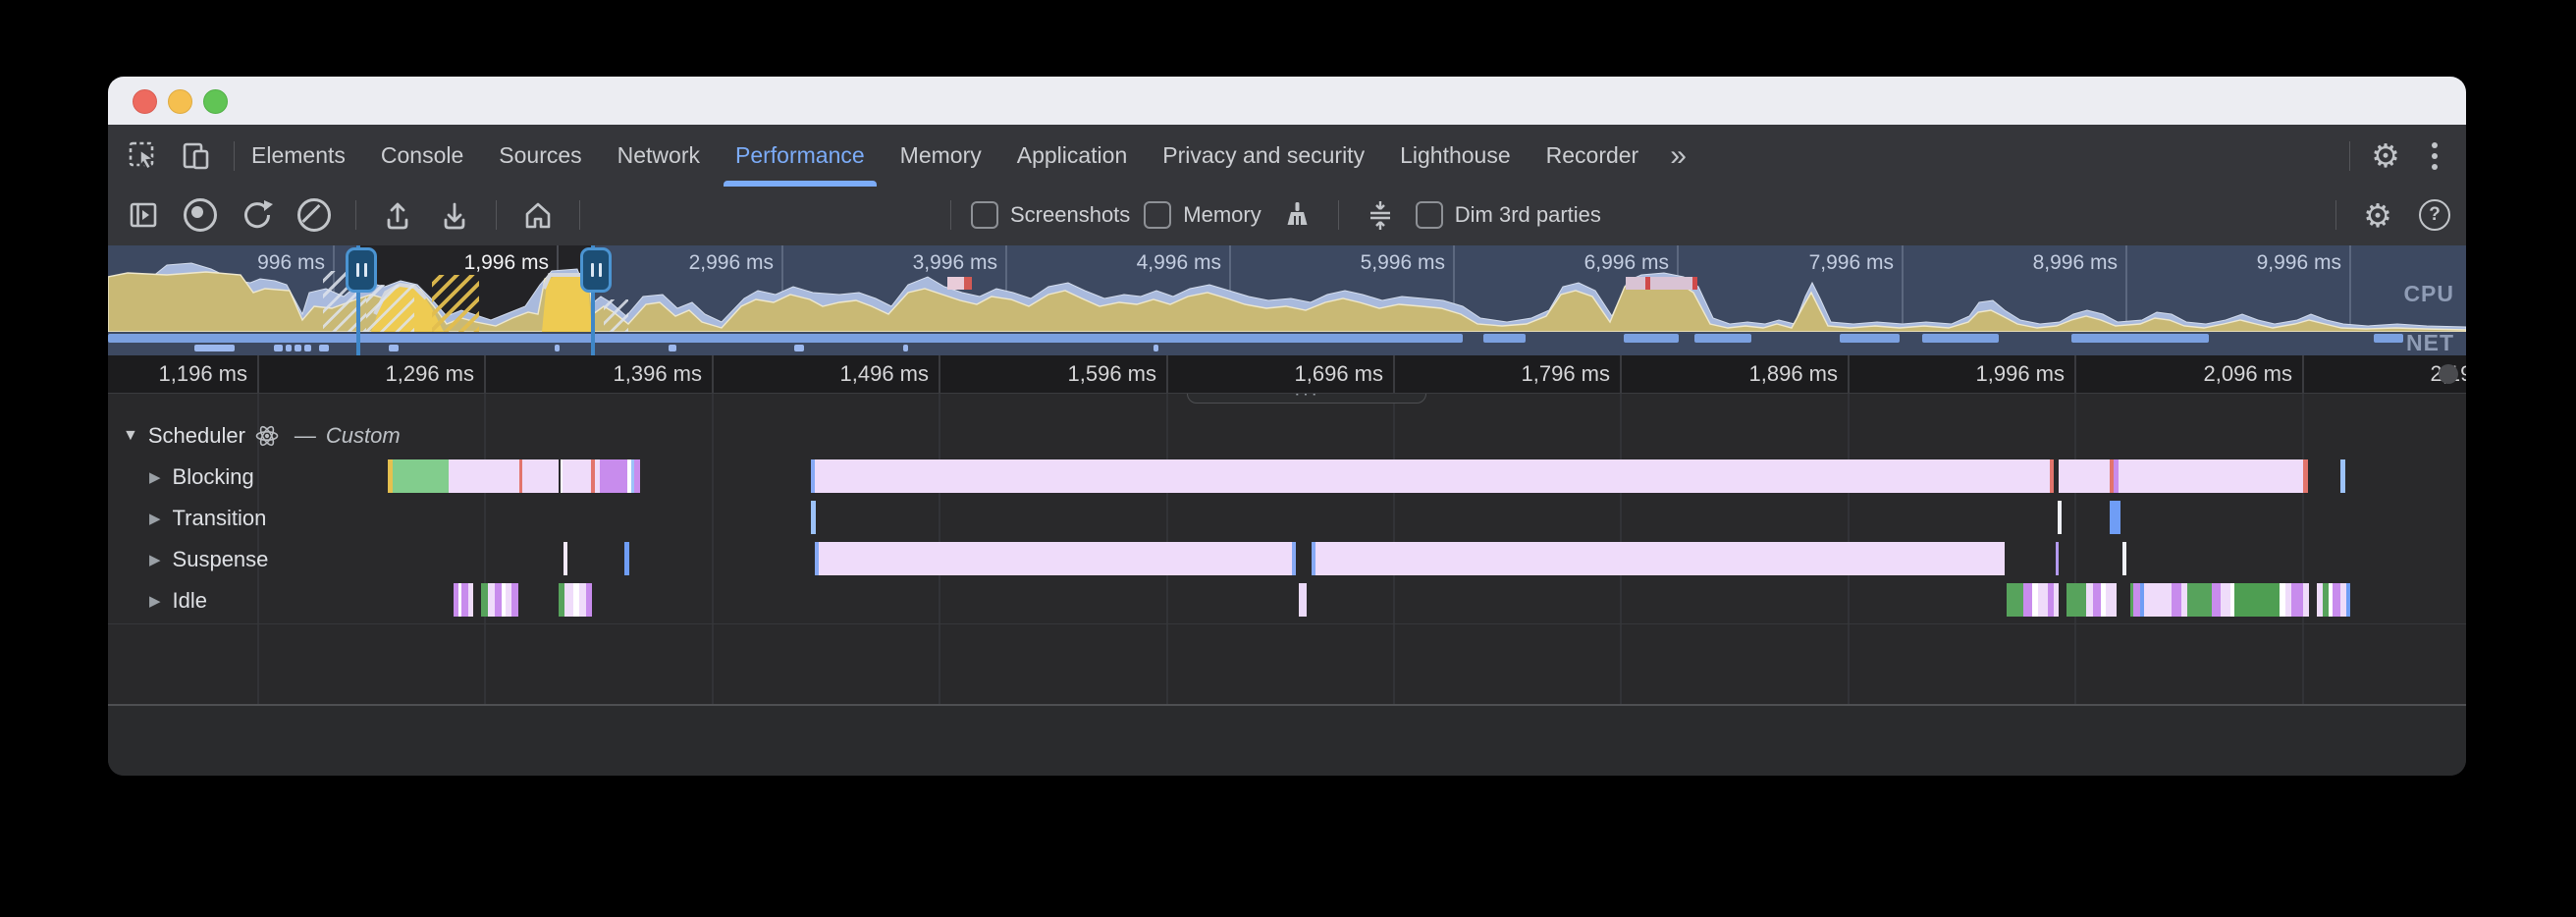 The width and height of the screenshot is (2576, 917). I want to click on tab-elements: Elements, so click(298, 155).